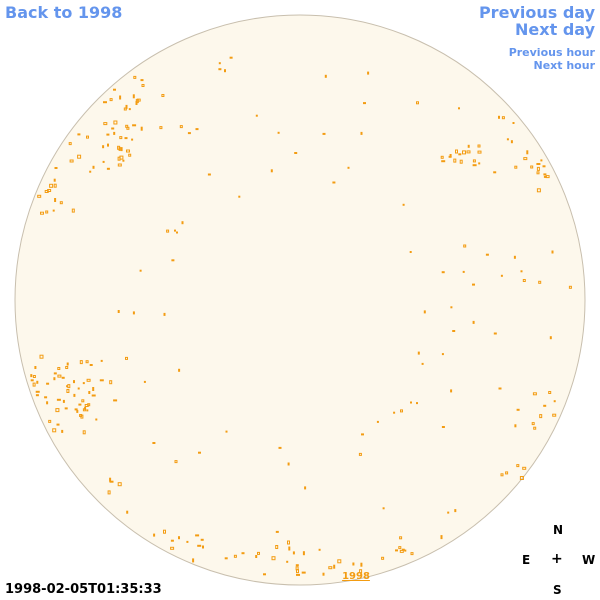 The width and height of the screenshot is (600, 600). I want to click on next-hour-link: Next hour, so click(564, 65).